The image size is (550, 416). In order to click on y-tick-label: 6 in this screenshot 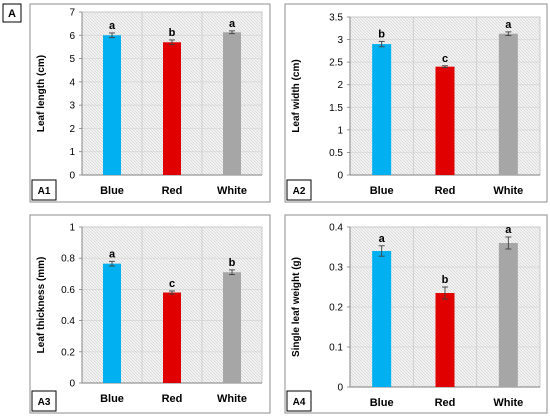, I will do `click(72, 36)`.